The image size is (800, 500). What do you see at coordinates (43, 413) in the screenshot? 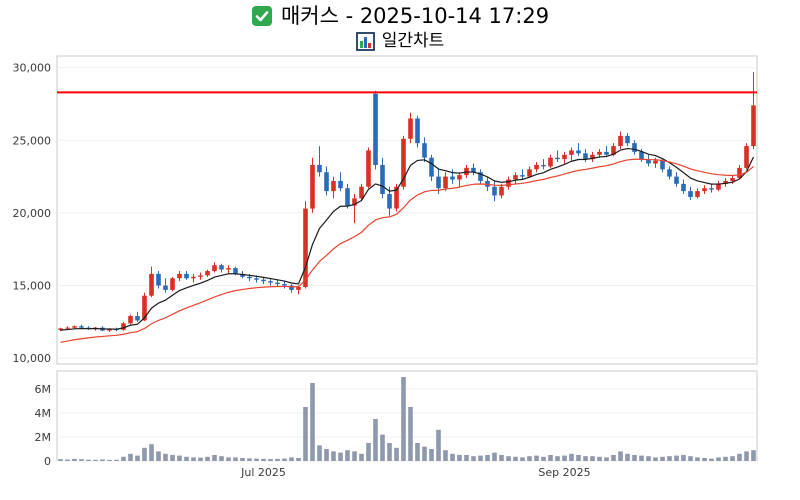
I see `volume-axis-label: 4M` at bounding box center [43, 413].